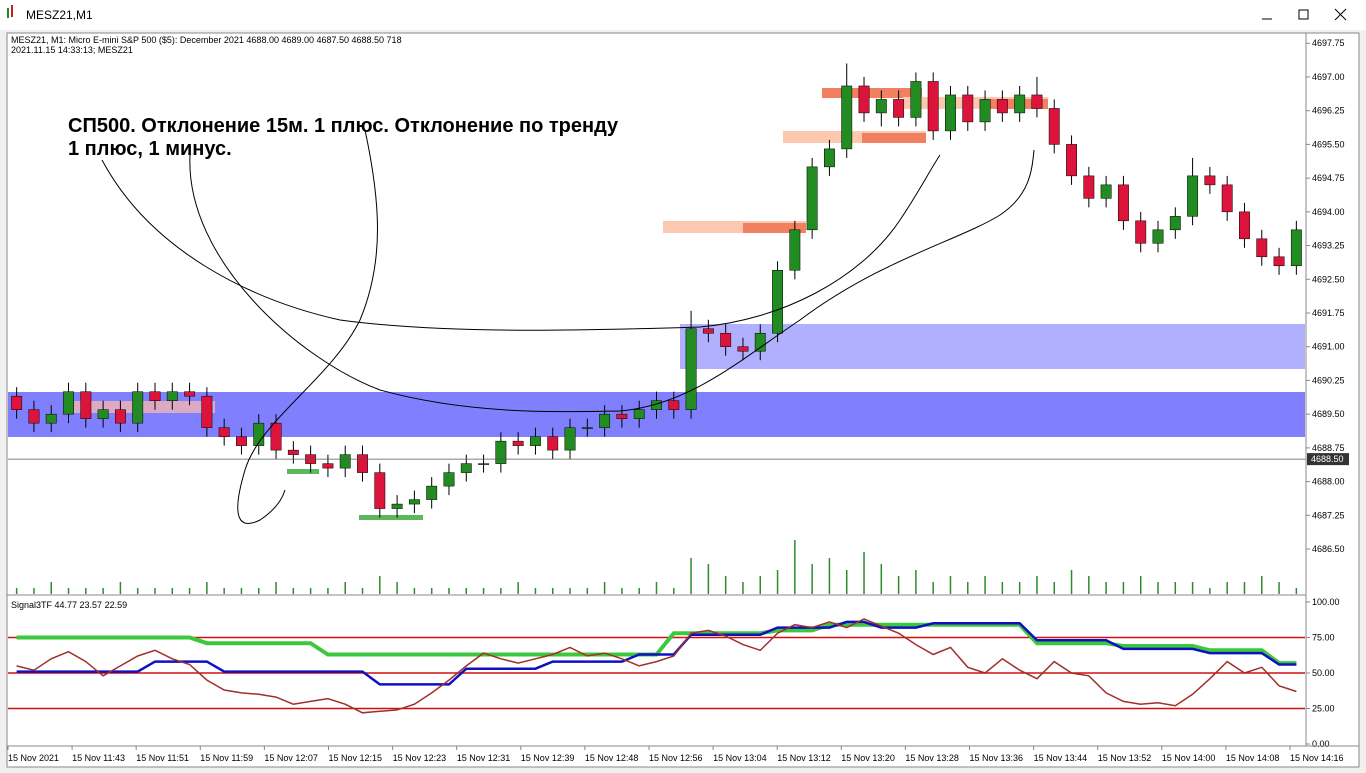 Image resolution: width=1366 pixels, height=773 pixels. What do you see at coordinates (1323, 673) in the screenshot?
I see `y-tick-label: 50.00` at bounding box center [1323, 673].